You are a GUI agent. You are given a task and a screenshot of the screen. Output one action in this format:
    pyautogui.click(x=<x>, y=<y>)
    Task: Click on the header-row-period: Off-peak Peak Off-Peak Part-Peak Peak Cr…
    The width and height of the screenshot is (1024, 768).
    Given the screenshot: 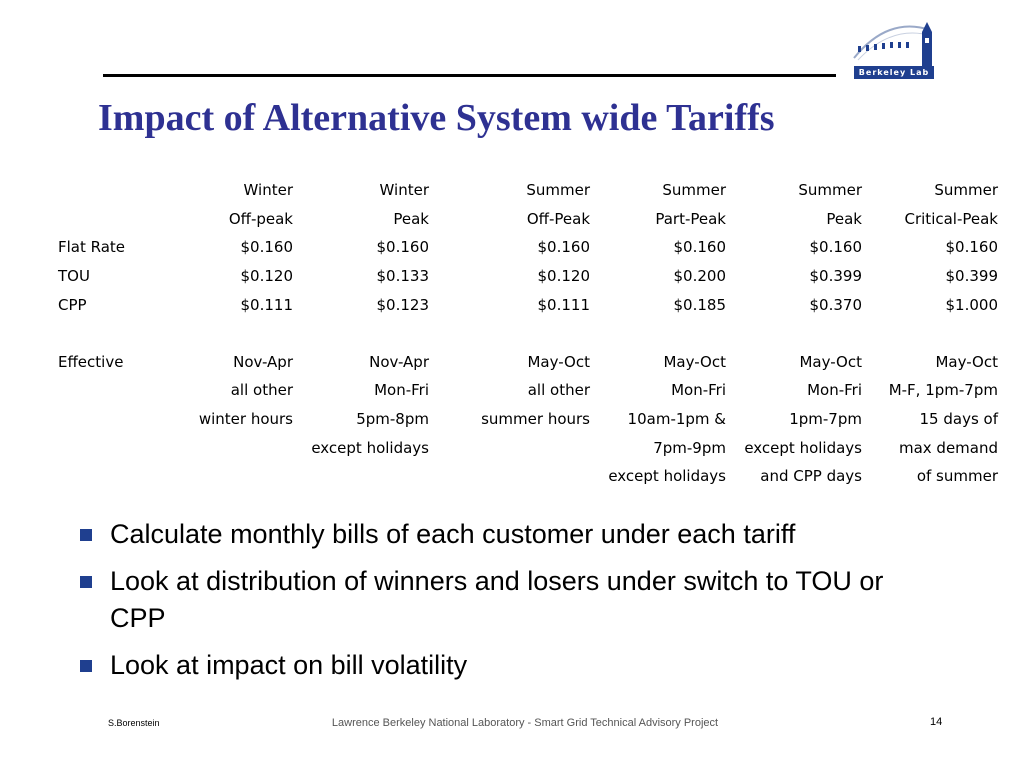 What is the action you would take?
    pyautogui.click(x=528, y=219)
    